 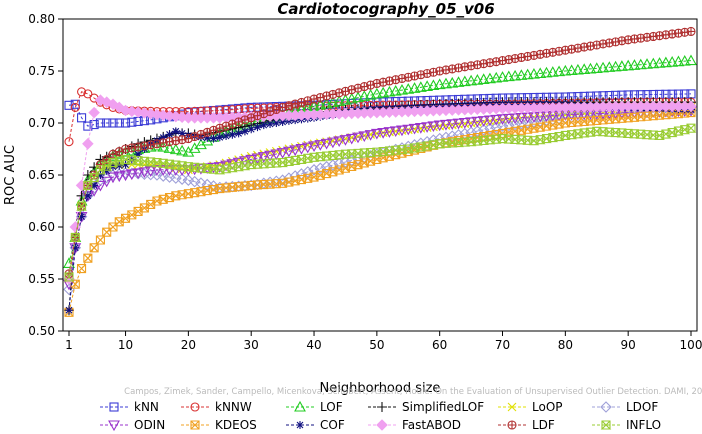 I want to click on x-tick-label: 10, so click(x=125, y=345).